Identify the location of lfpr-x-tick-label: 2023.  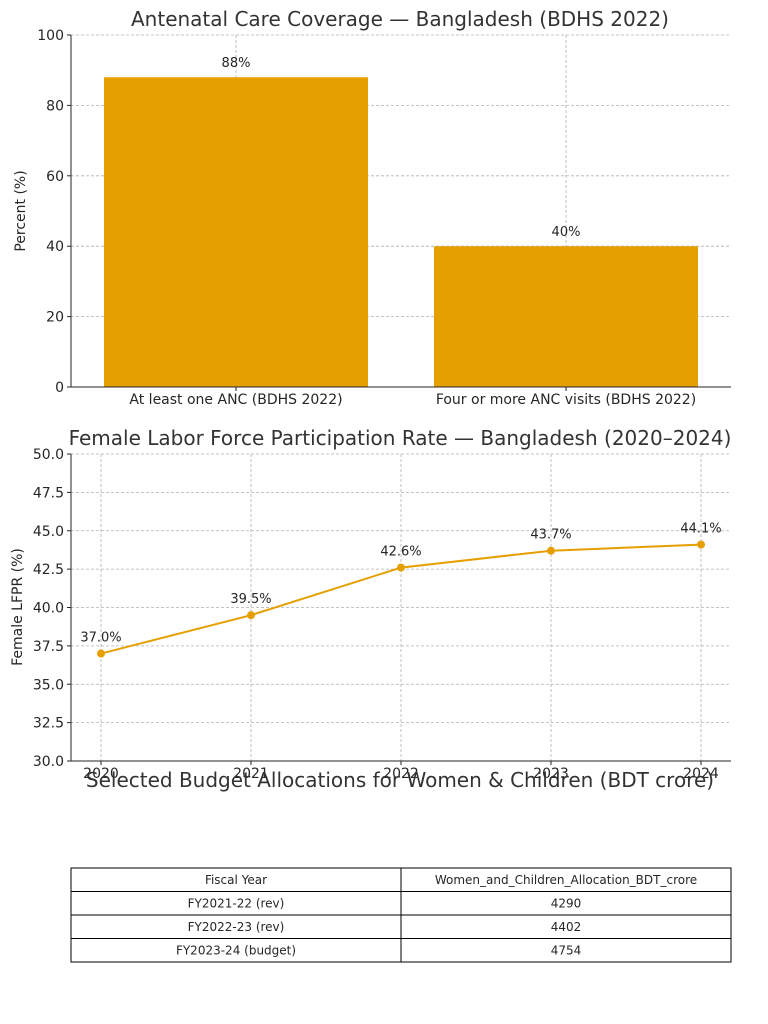
(551, 774).